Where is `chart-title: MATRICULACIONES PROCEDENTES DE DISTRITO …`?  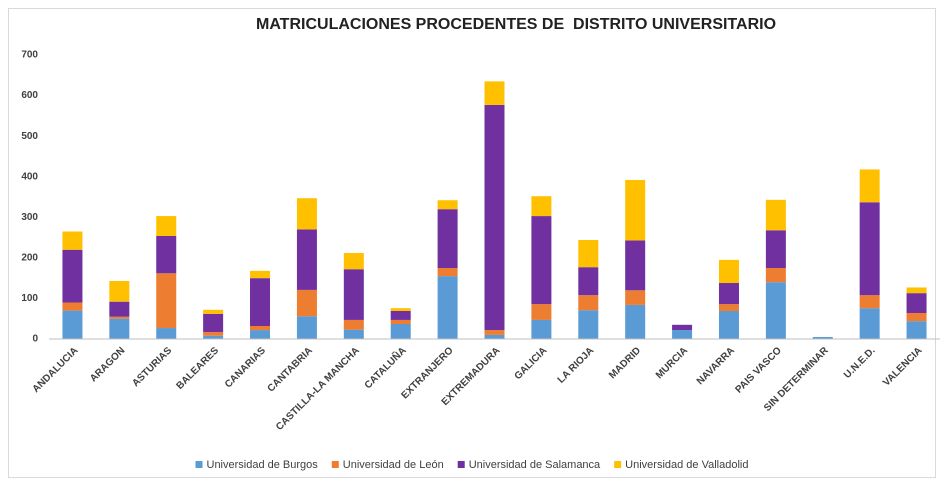
chart-title: MATRICULACIONES PROCEDENTES DE DISTRITO … is located at coordinates (516, 24).